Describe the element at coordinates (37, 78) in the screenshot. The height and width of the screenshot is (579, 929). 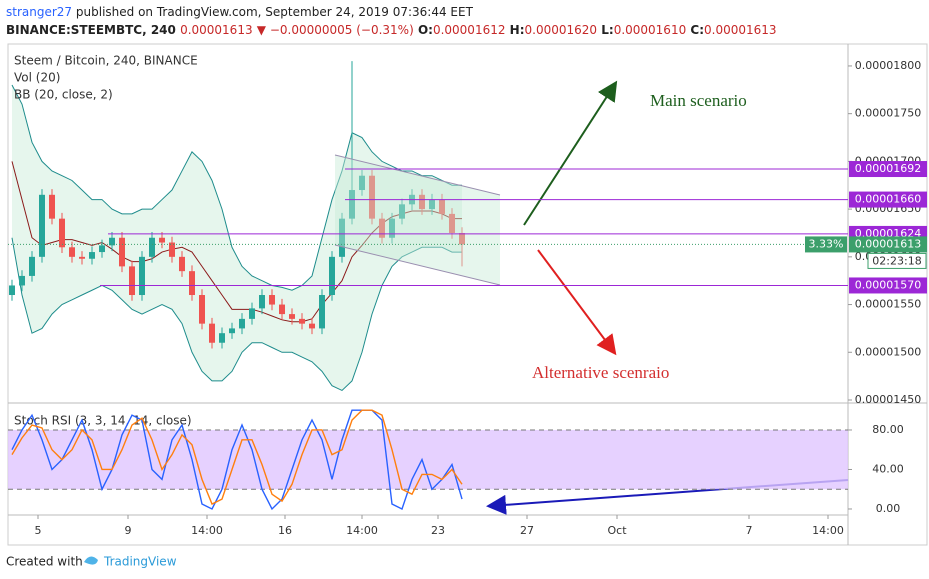
I see `indicator-label: Vol (20)` at that location.